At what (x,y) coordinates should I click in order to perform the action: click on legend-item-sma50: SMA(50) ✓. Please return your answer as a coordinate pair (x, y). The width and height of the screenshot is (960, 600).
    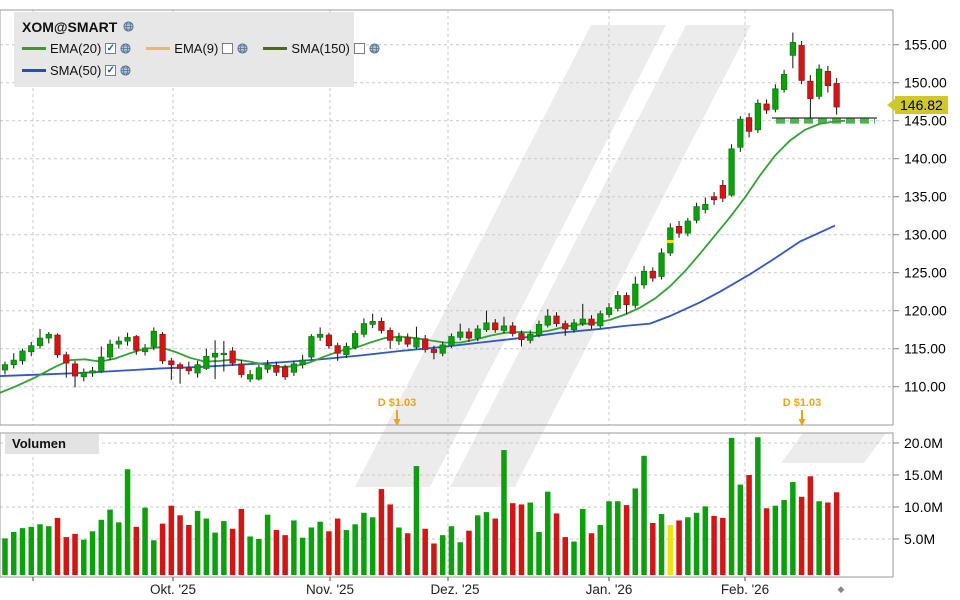
    Looking at the image, I should click on (76, 70).